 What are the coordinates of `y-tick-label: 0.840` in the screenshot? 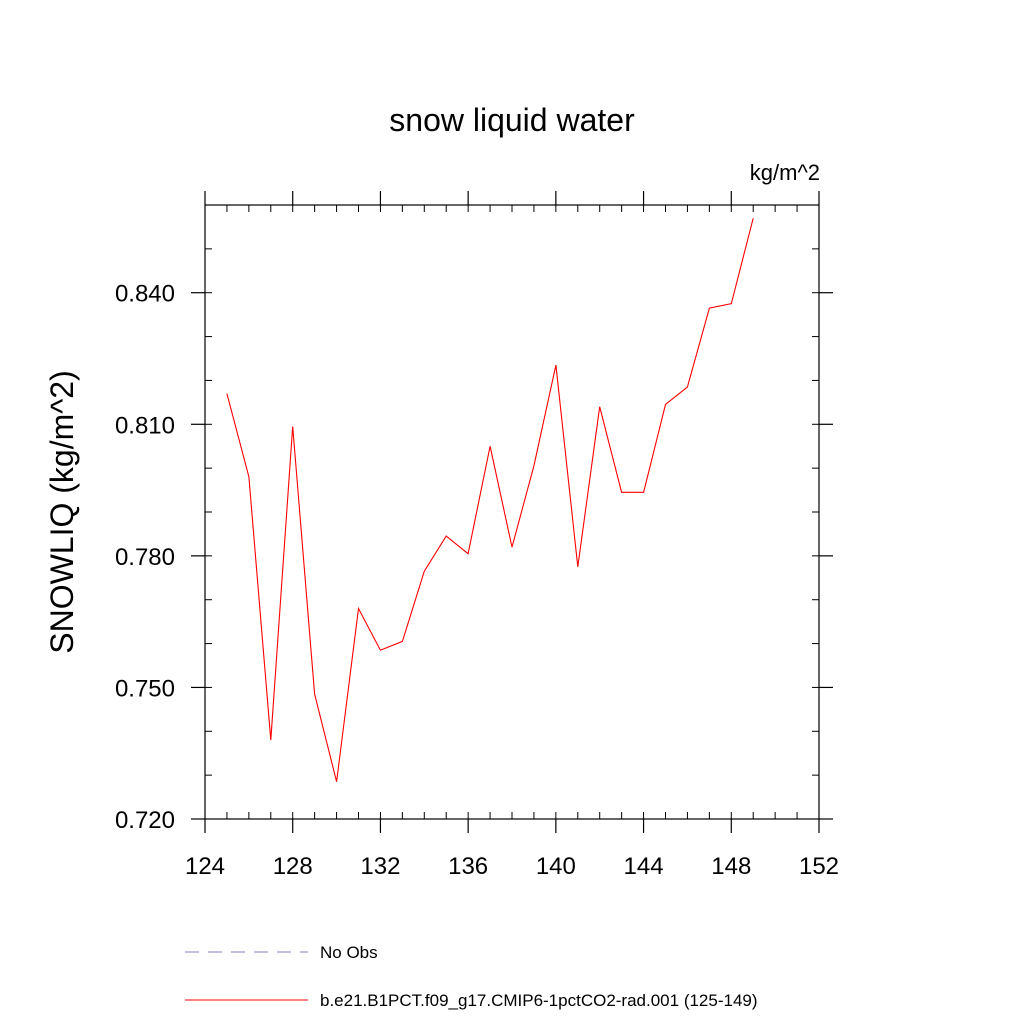 It's located at (145, 294).